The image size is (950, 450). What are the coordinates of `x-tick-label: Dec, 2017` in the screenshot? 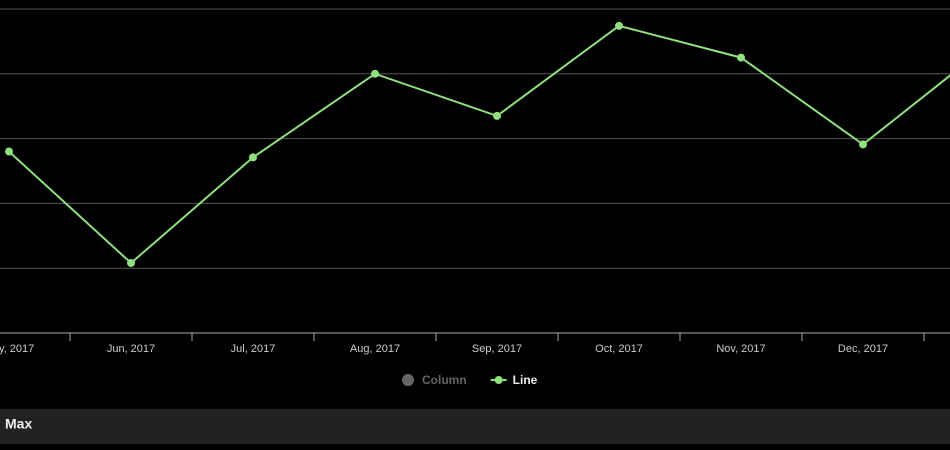 It's located at (863, 349).